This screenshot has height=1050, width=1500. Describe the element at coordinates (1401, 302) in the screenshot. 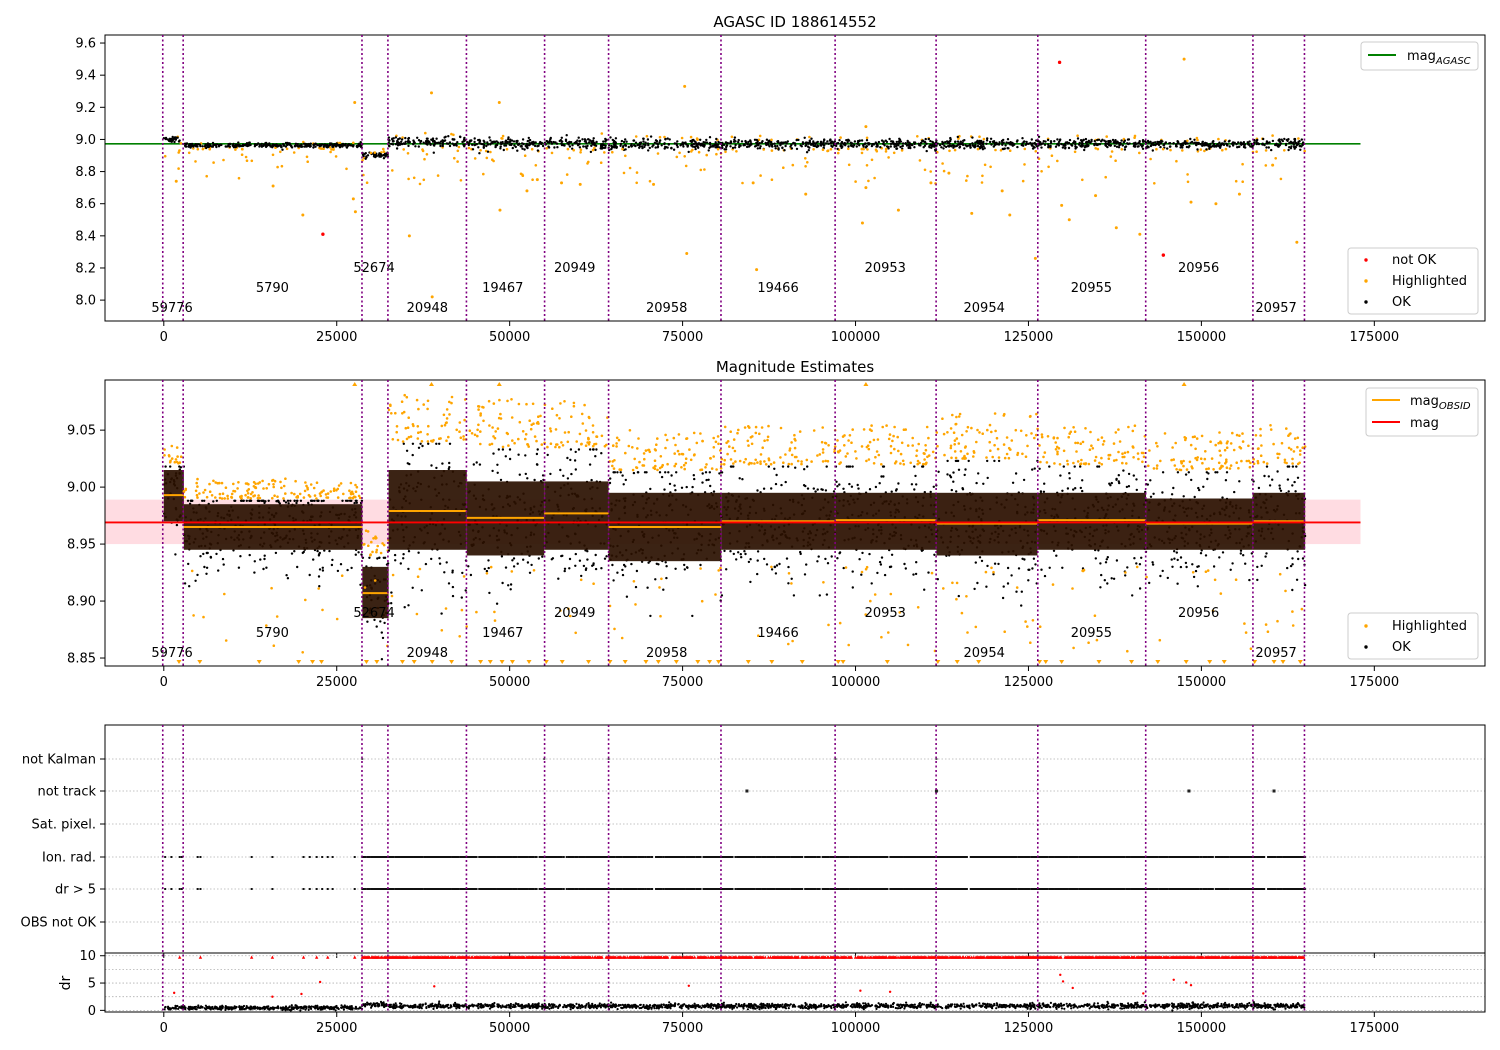

I see `legend-ok-label: OK` at that location.